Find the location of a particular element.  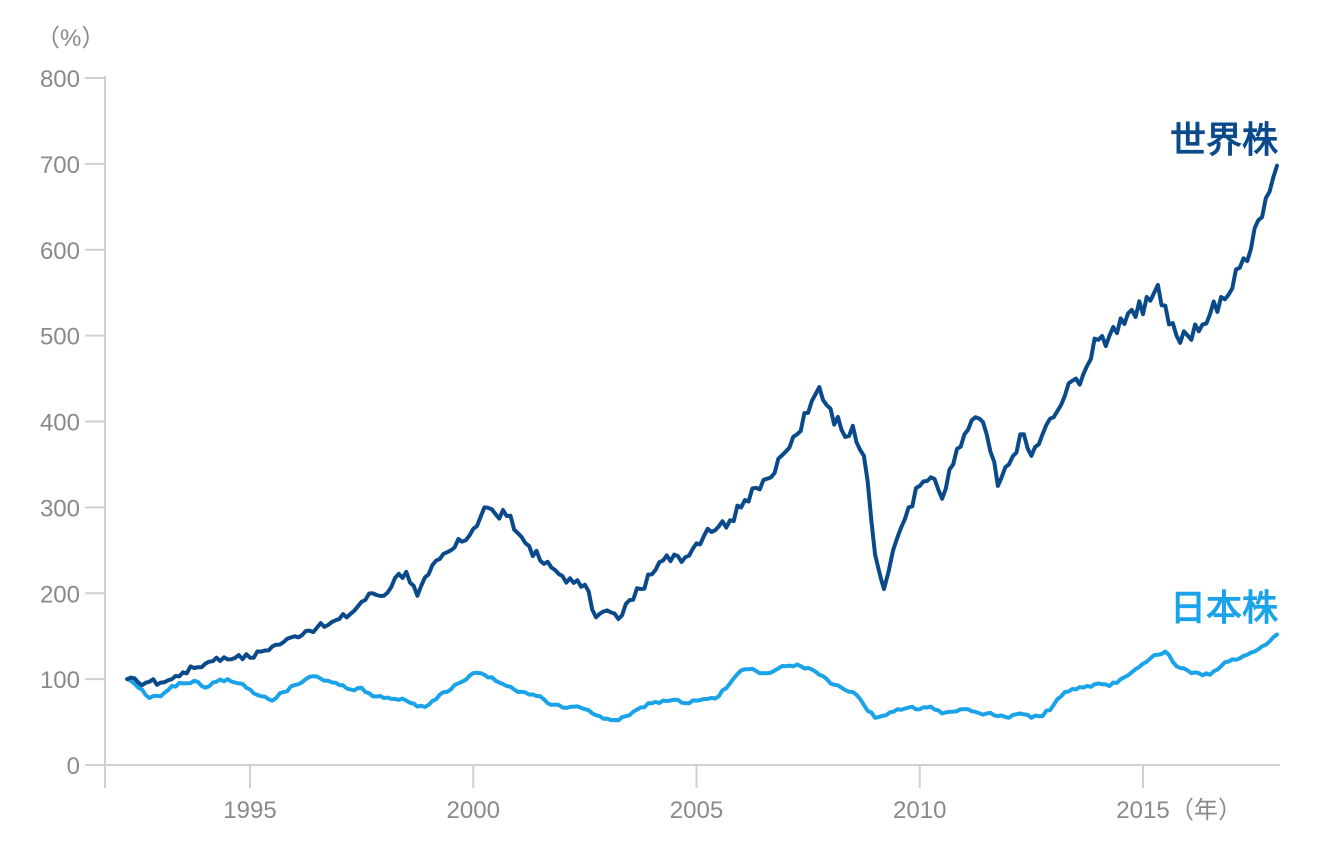

y-tick-label: 600 is located at coordinates (60, 251).